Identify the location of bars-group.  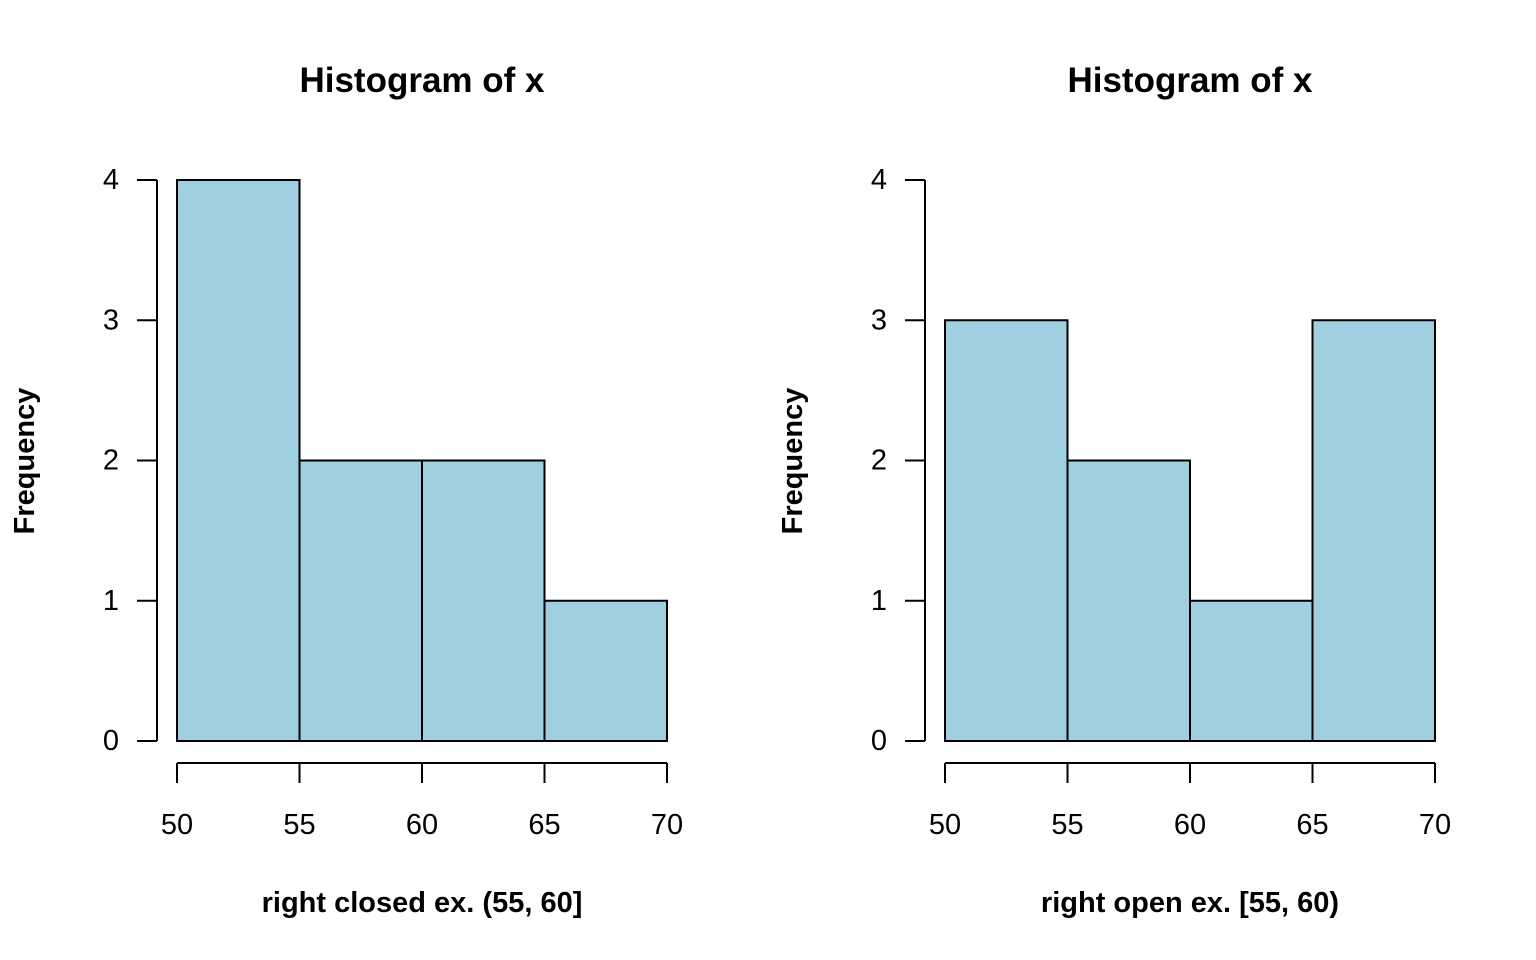
(1190, 530).